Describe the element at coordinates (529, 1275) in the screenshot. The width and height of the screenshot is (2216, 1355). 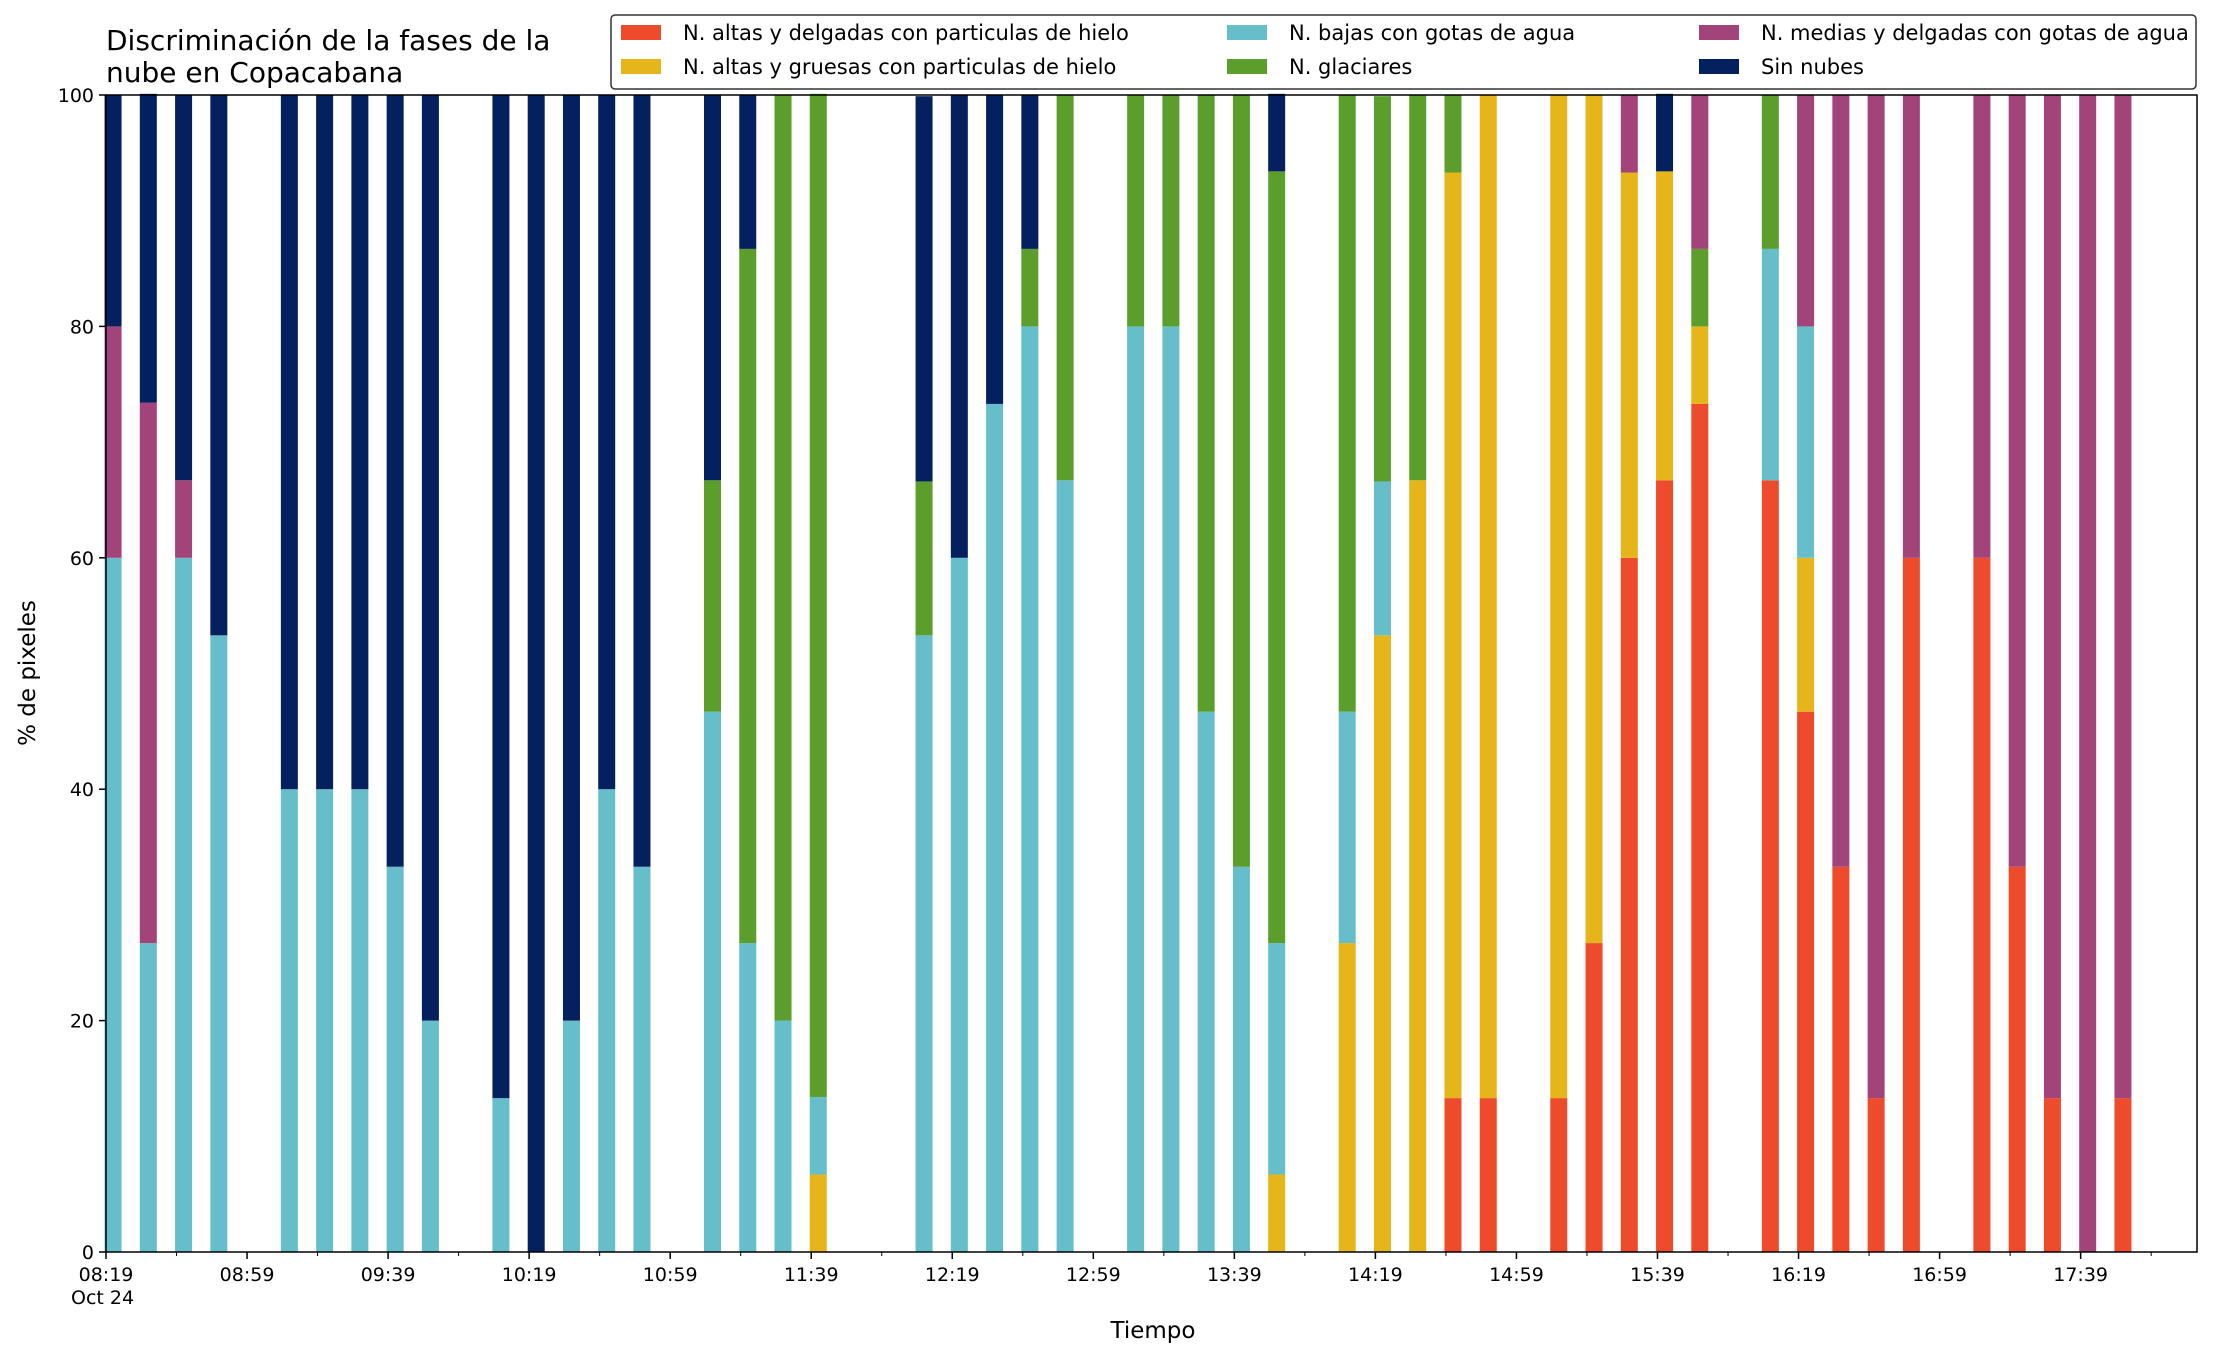
I see `x-tick-label: 10:19` at that location.